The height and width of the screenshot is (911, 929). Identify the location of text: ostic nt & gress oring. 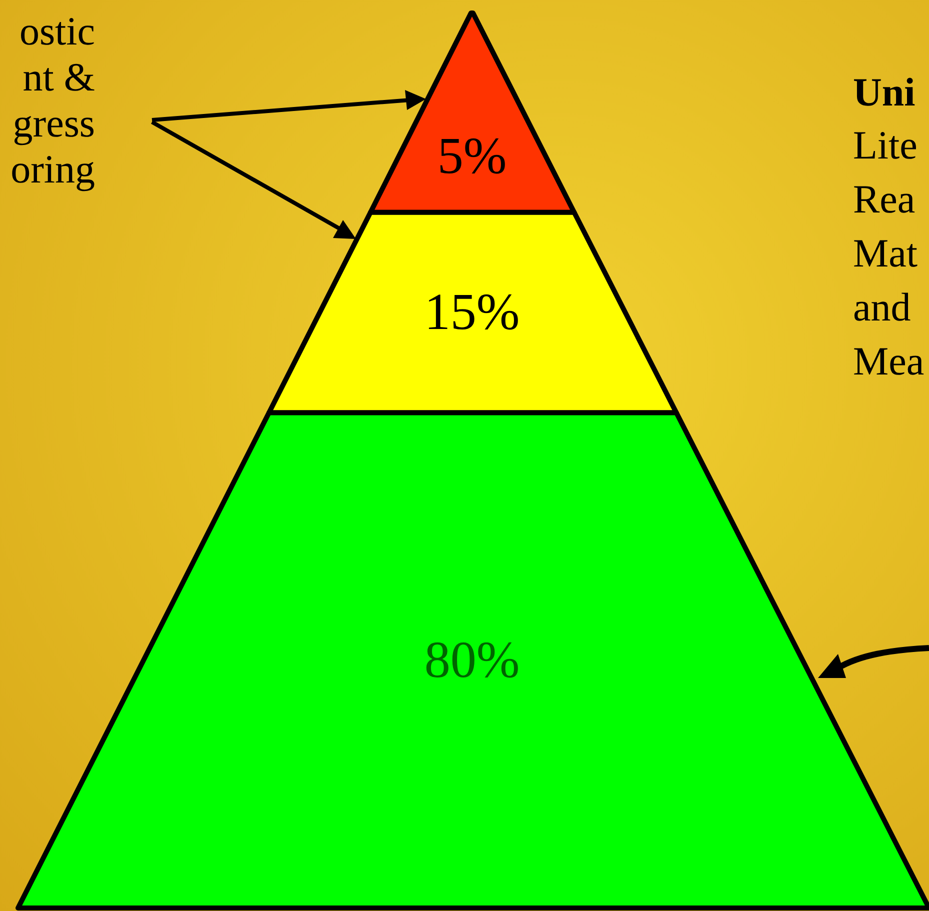
(52, 100).